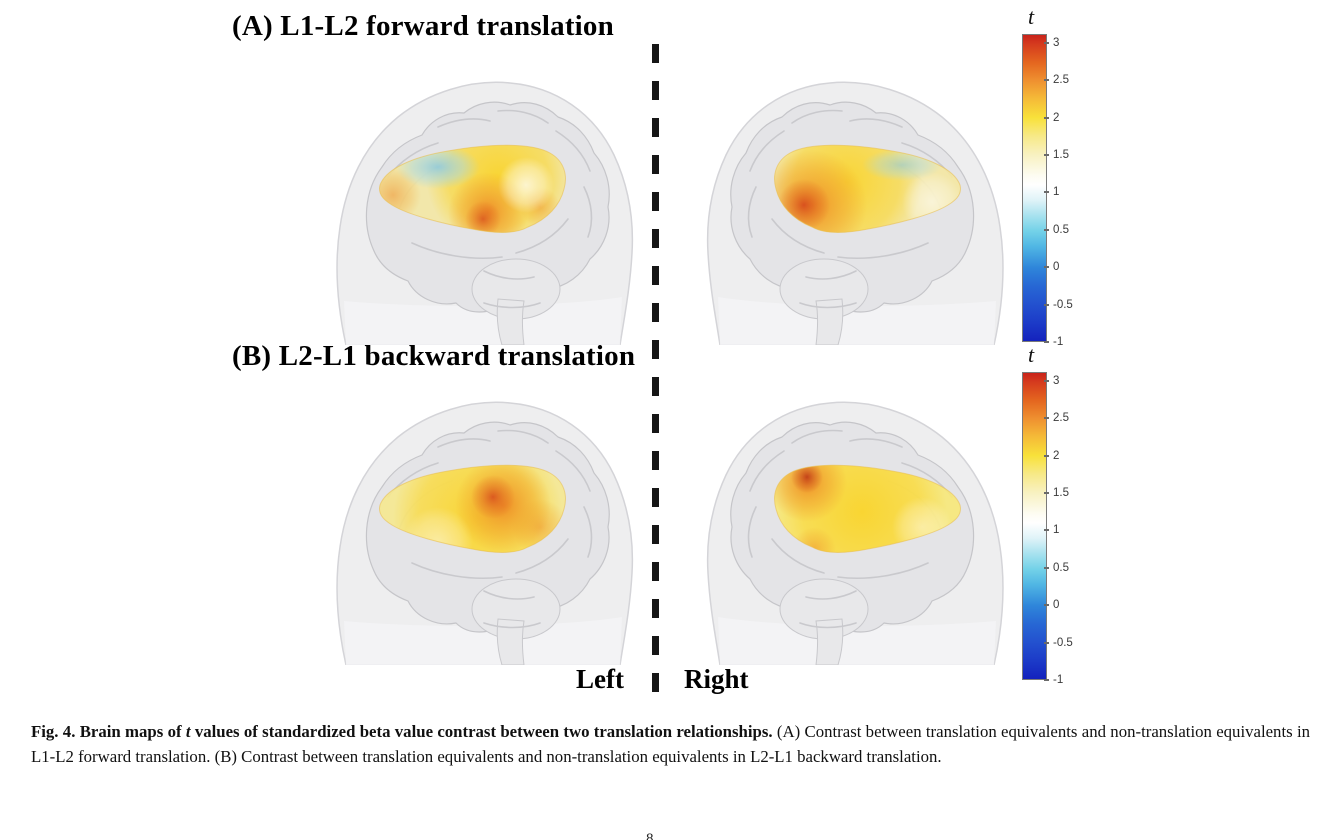 This screenshot has width=1340, height=840. What do you see at coordinates (485, 213) in the screenshot?
I see `brain-map-a-left` at bounding box center [485, 213].